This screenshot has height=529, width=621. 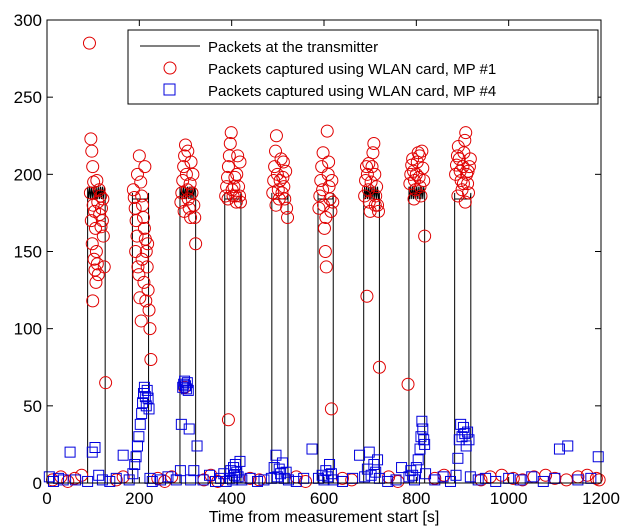 I want to click on legend-label-mp1: Packets captured using WLAN card, MP #1, so click(x=352, y=69).